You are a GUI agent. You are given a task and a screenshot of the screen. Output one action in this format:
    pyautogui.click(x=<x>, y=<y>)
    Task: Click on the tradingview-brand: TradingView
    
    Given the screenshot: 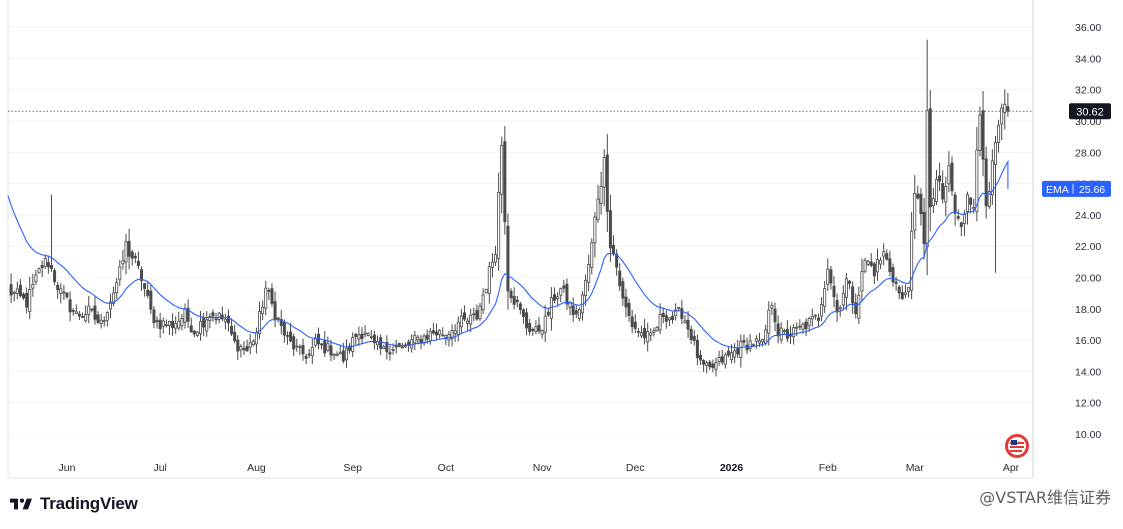 What is the action you would take?
    pyautogui.click(x=74, y=504)
    